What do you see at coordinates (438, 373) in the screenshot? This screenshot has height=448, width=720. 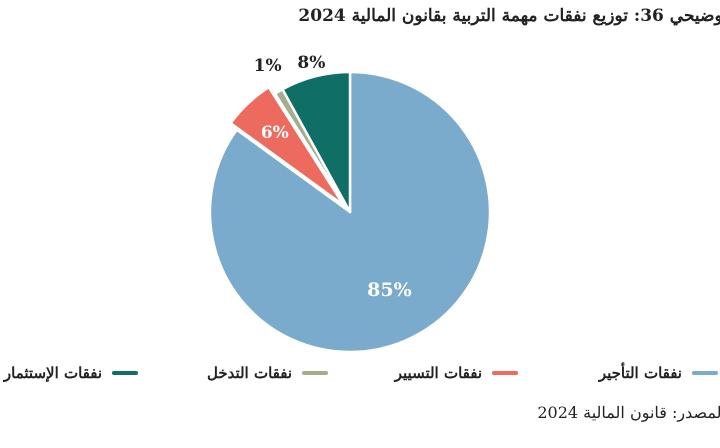 I see `legend-label-operating: نفقات التسيير` at bounding box center [438, 373].